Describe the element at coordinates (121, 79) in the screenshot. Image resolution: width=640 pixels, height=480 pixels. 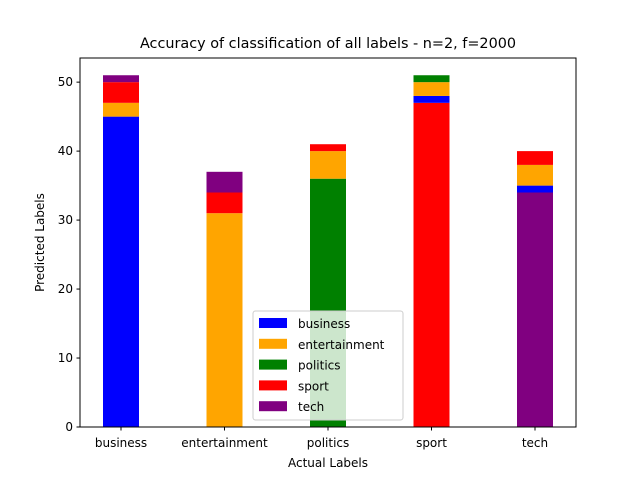
I see `bar-business-tech` at that location.